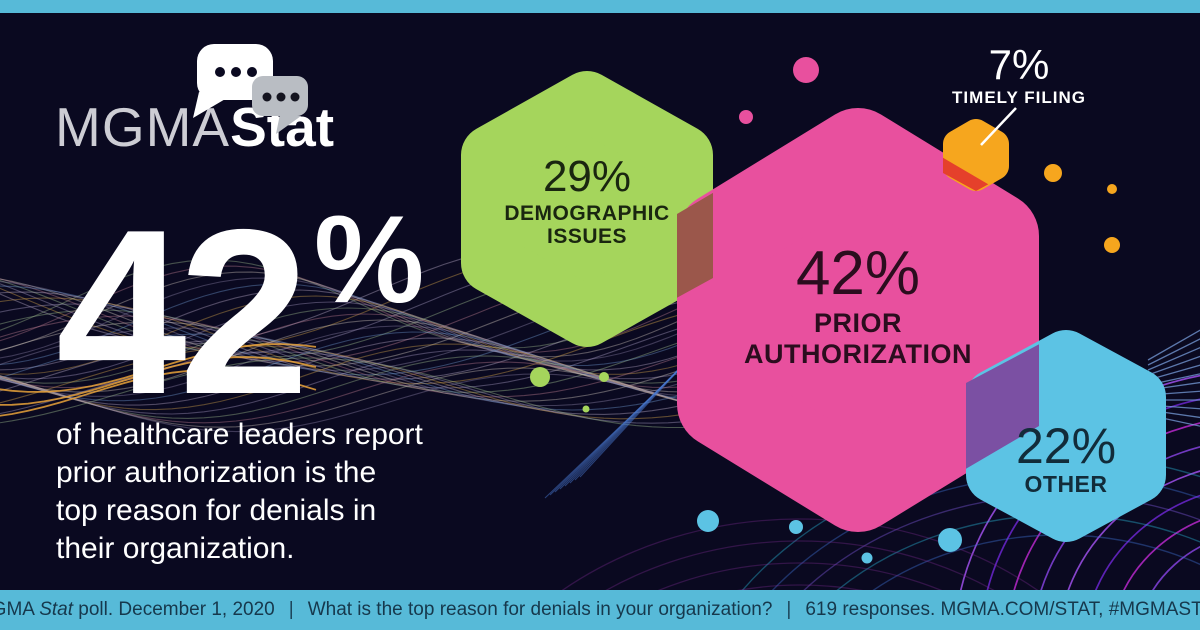 This screenshot has height=630, width=1200. I want to click on top-accent-bar, so click(600, 6).